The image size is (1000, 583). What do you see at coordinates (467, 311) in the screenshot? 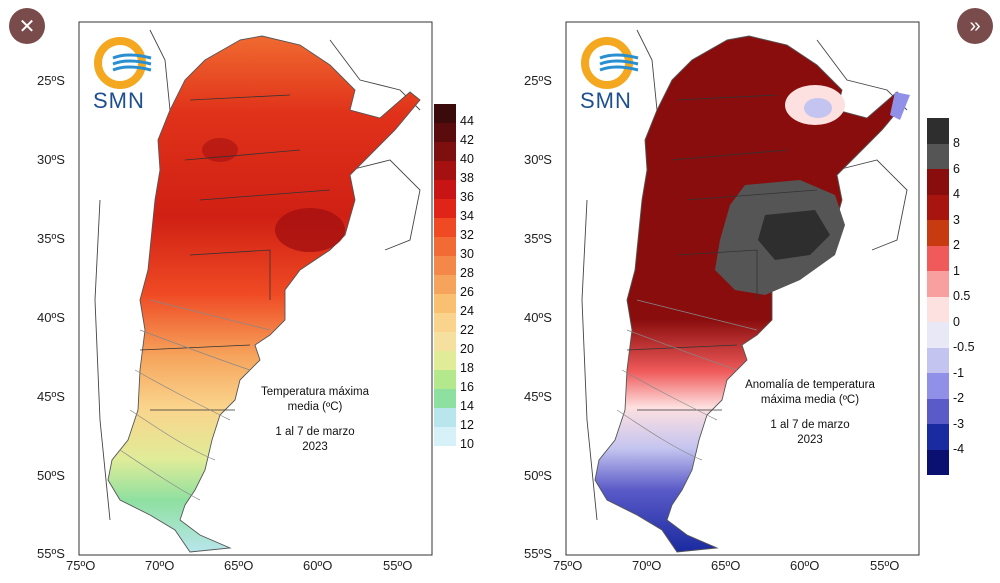
I see `legend-label: 24` at bounding box center [467, 311].